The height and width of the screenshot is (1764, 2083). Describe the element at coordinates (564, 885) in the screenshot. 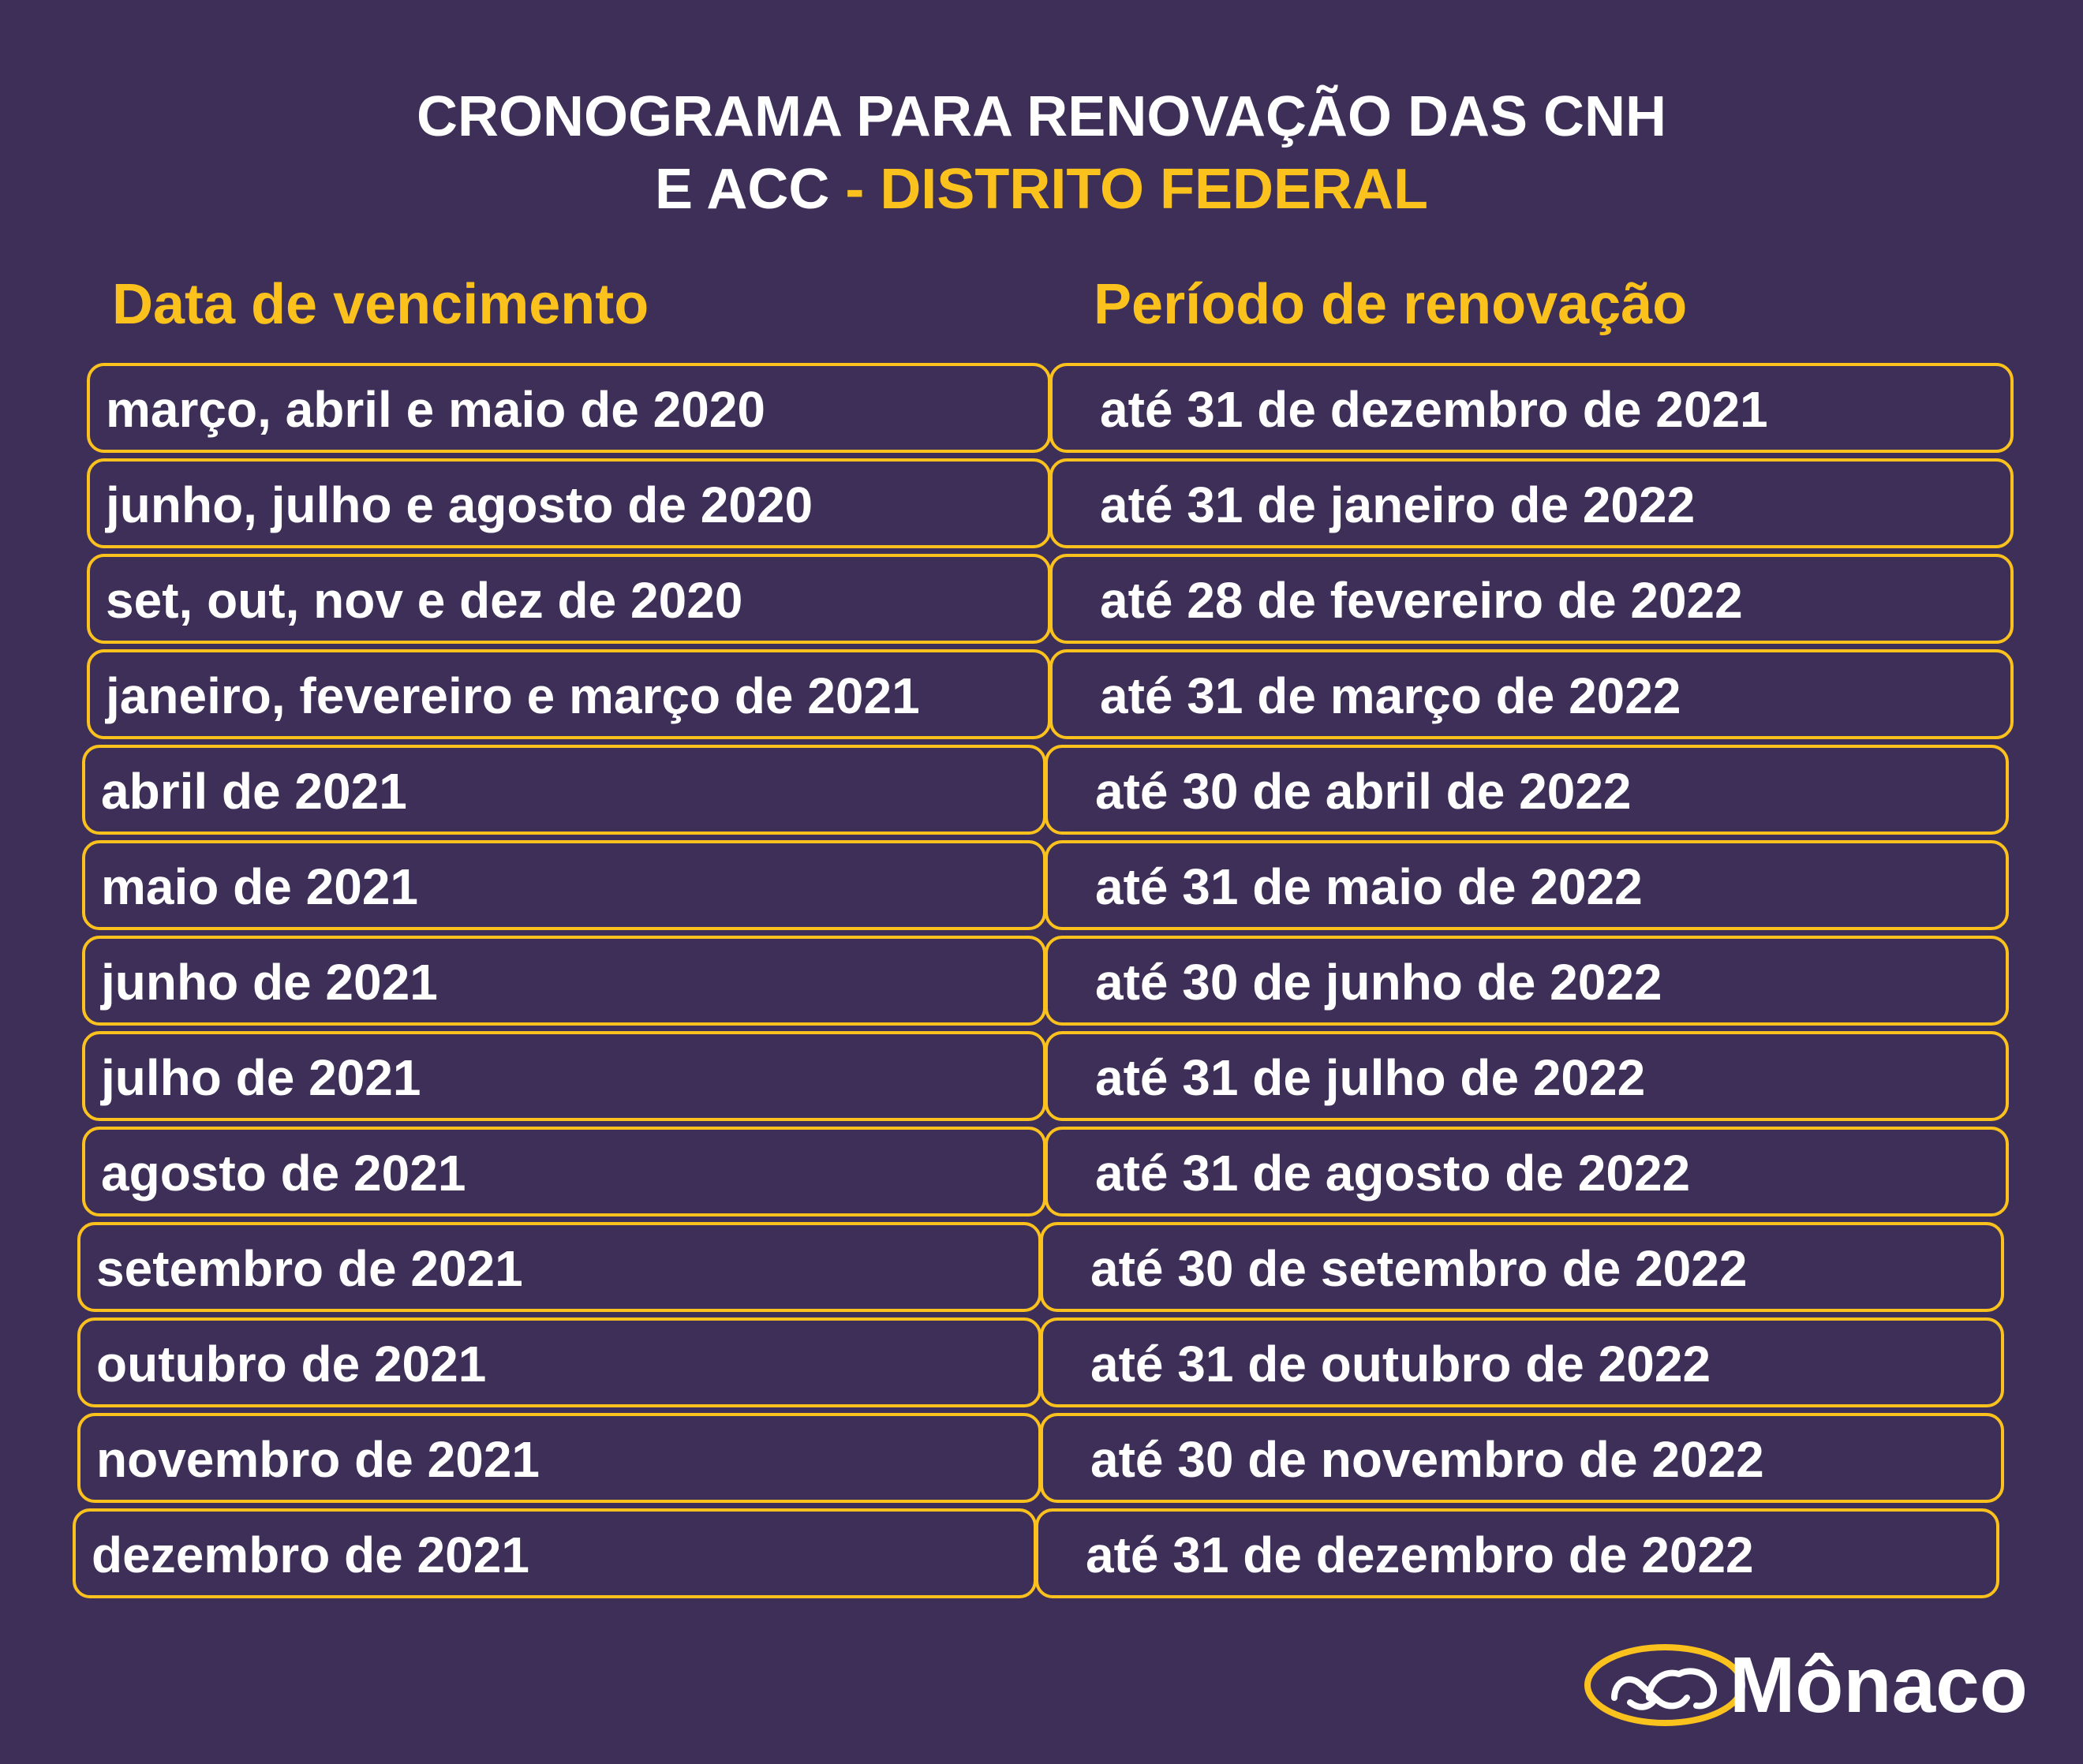

I see `cell-vencimento: maio de 2021` at that location.